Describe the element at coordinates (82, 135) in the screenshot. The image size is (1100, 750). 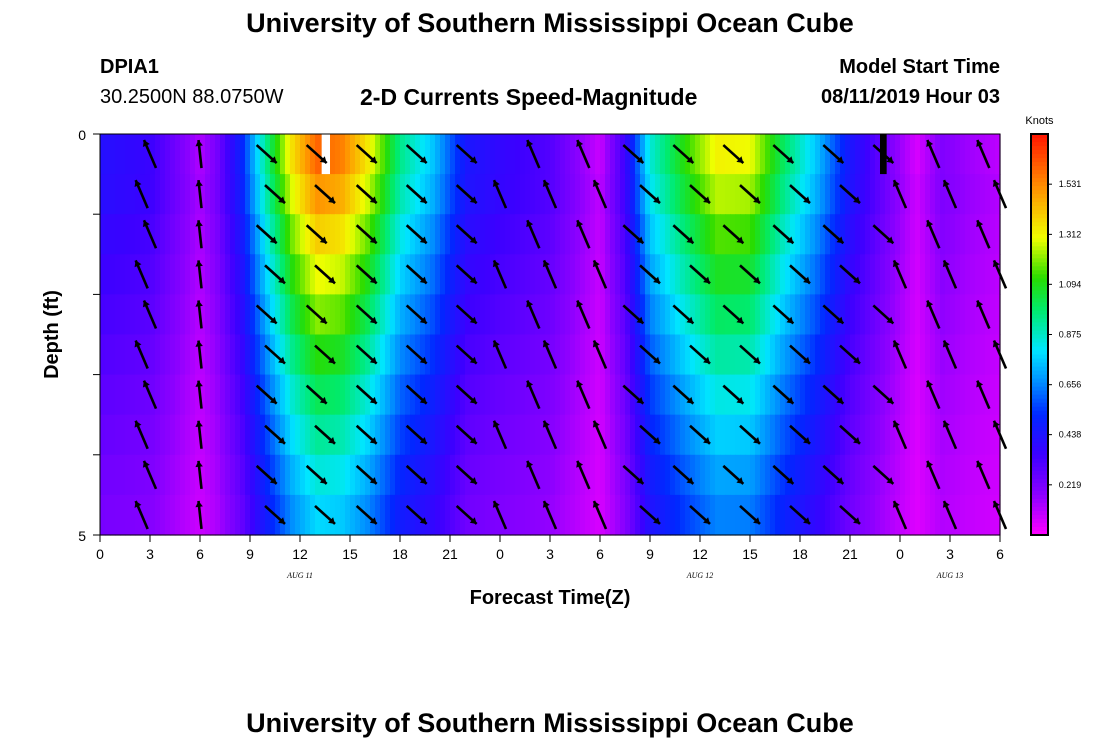
I see `y-tick-label: 0` at that location.